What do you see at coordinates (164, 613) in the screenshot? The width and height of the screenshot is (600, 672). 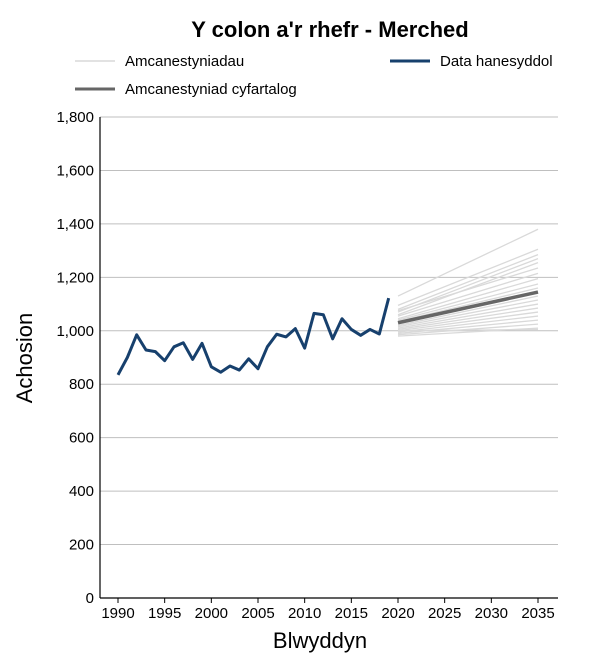 I see `x-tick-label: 1995` at bounding box center [164, 613].